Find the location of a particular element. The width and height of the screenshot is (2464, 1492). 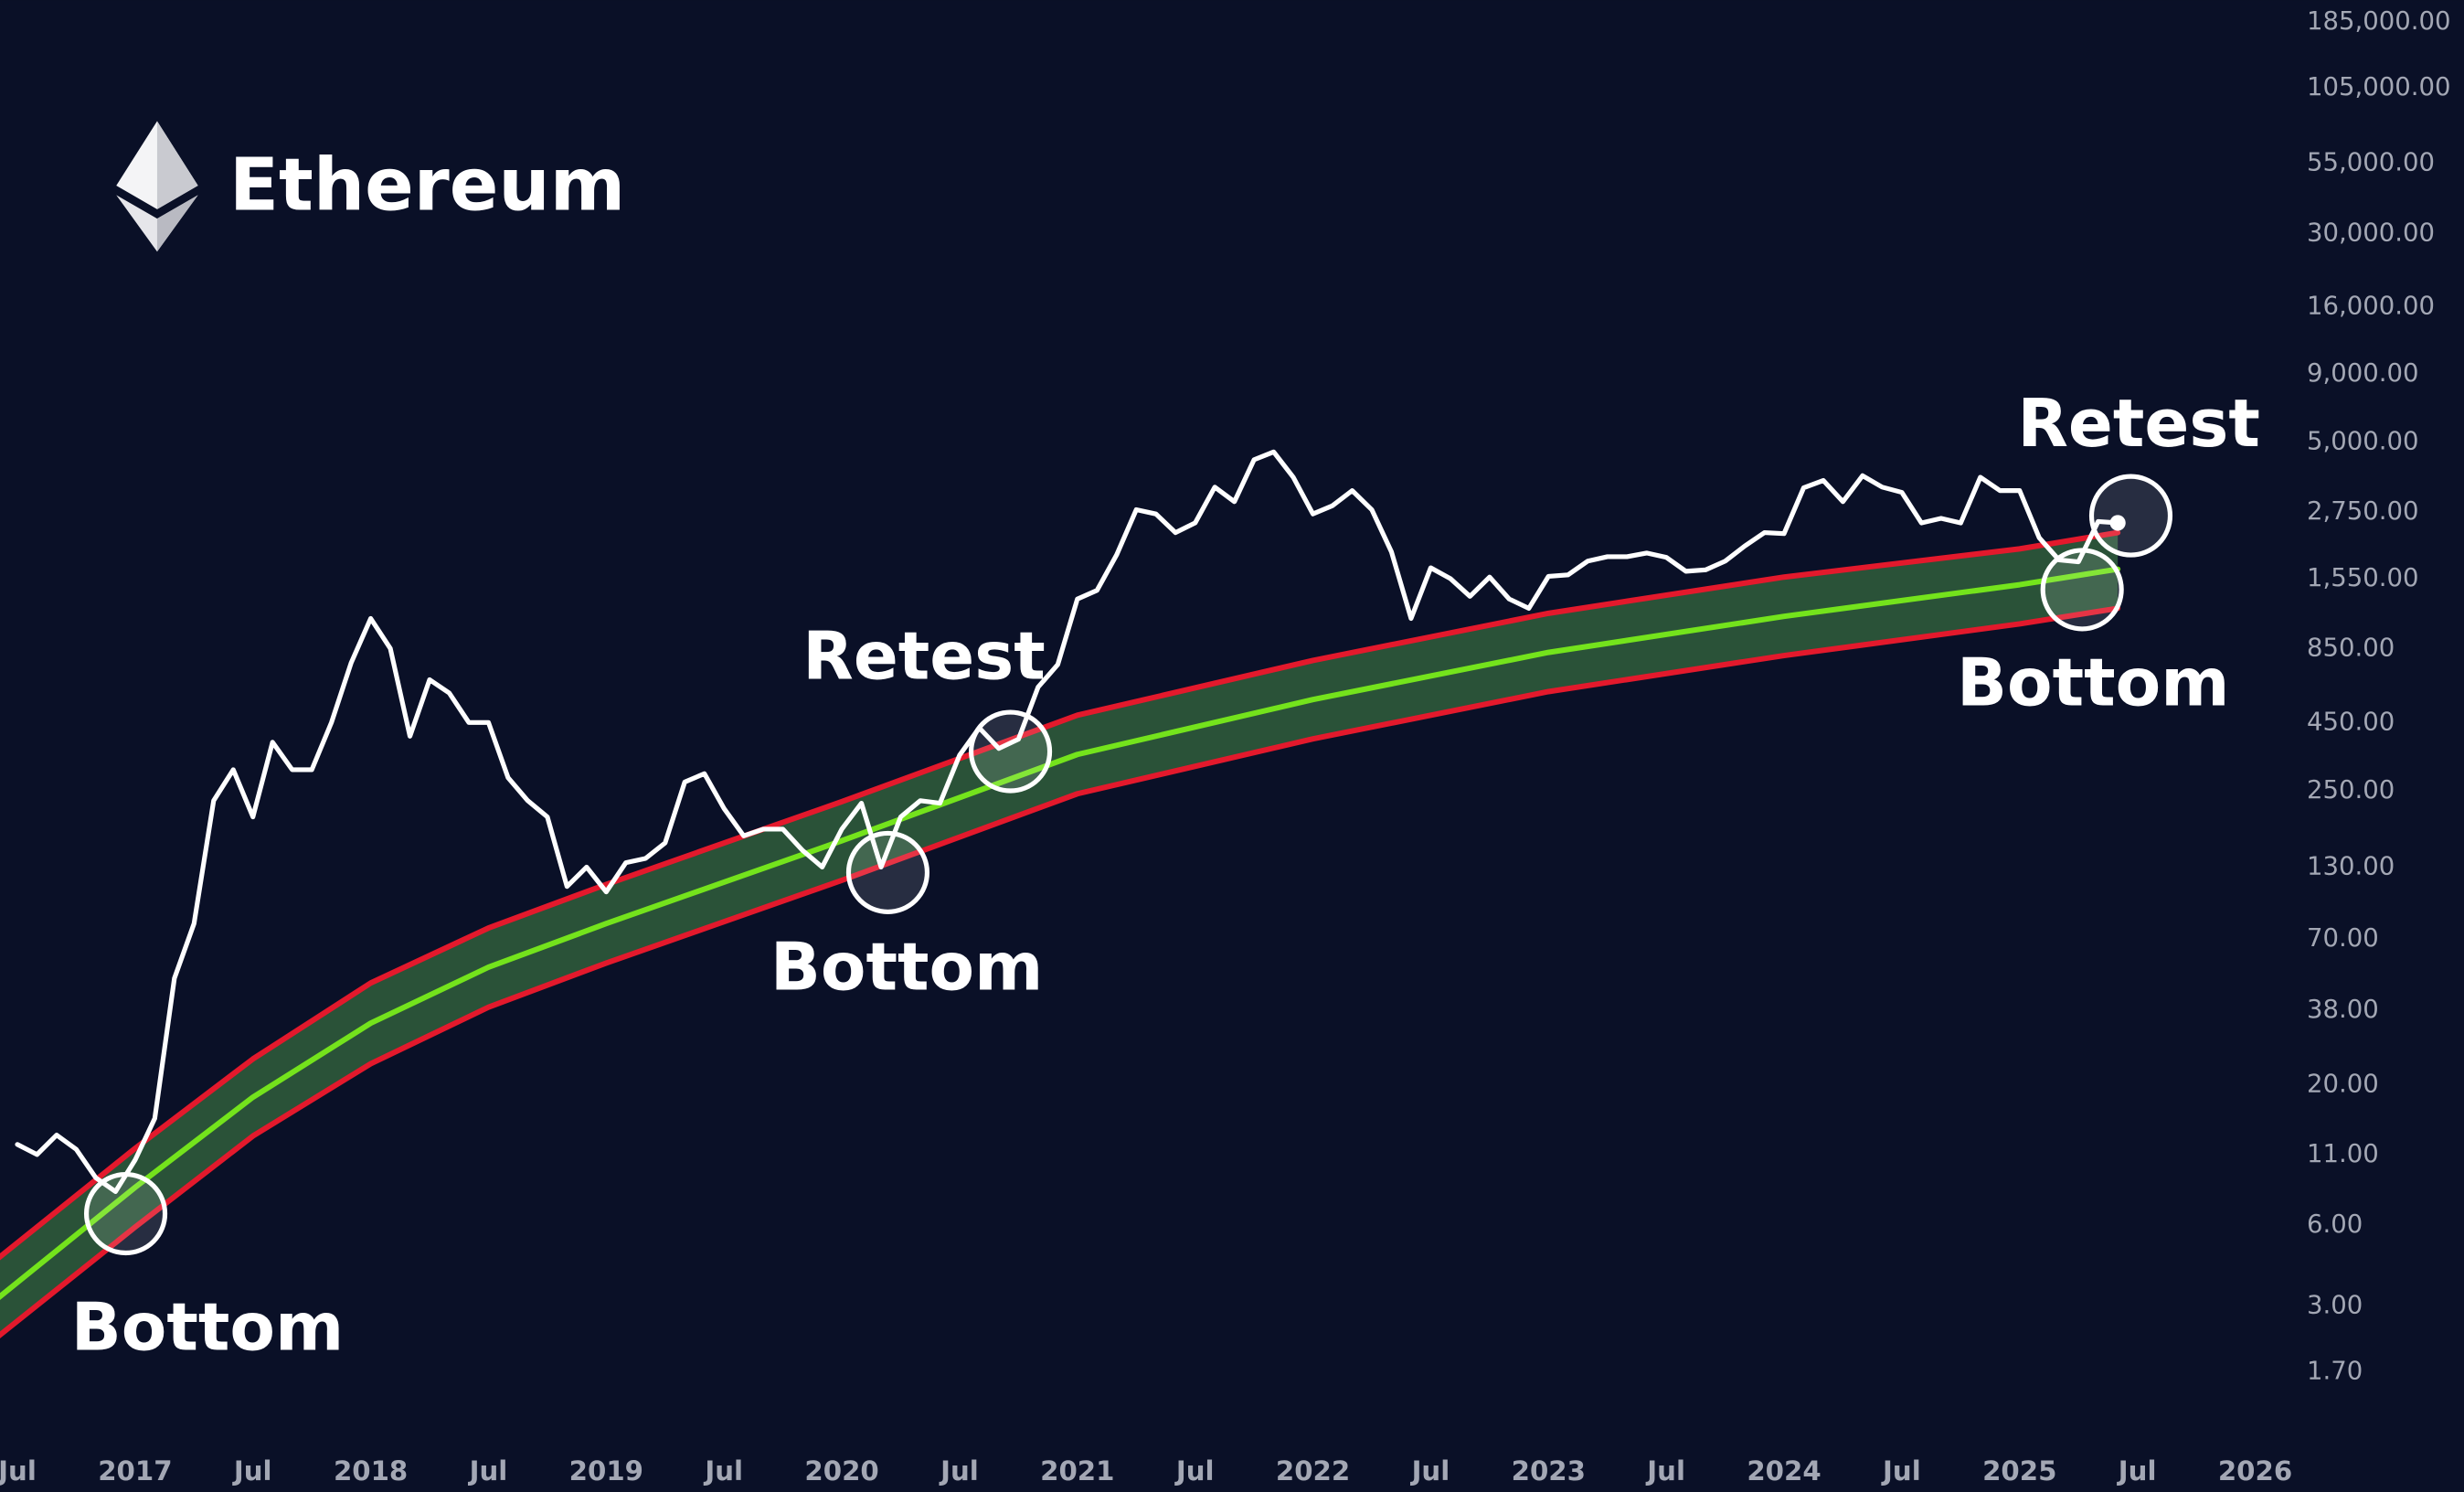

y-tick-label: 30,000.00 is located at coordinates (2371, 233).